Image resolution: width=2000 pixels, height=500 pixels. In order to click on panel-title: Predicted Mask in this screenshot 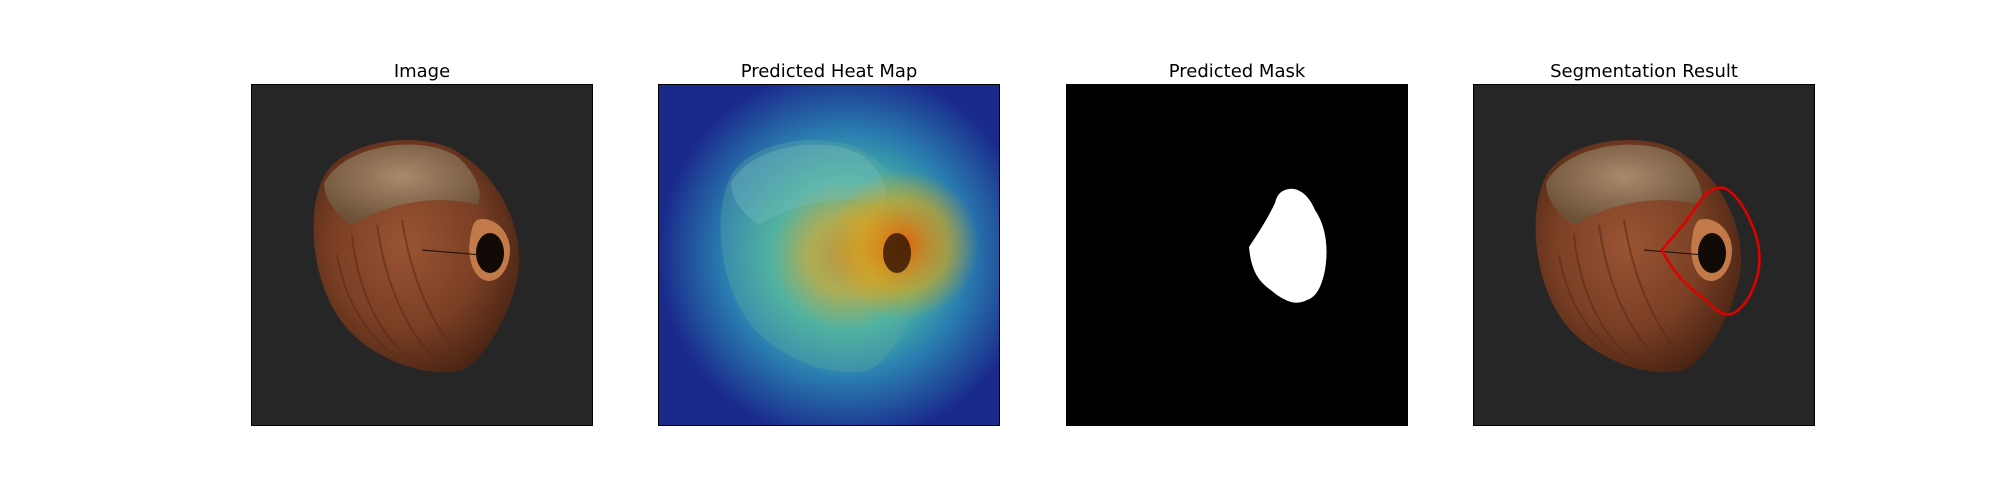, I will do `click(1237, 71)`.